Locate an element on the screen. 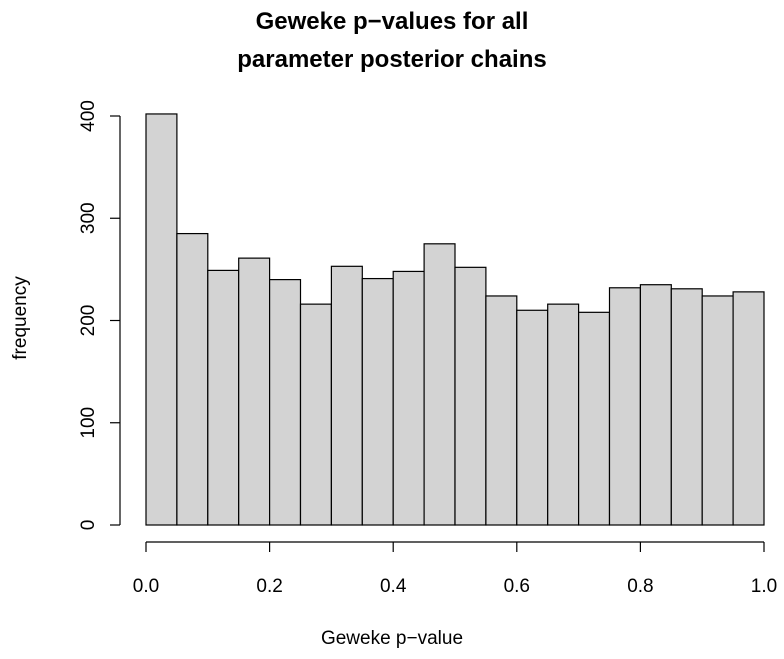 The image size is (784, 659). y-tick-label: 100 is located at coordinates (88, 423).